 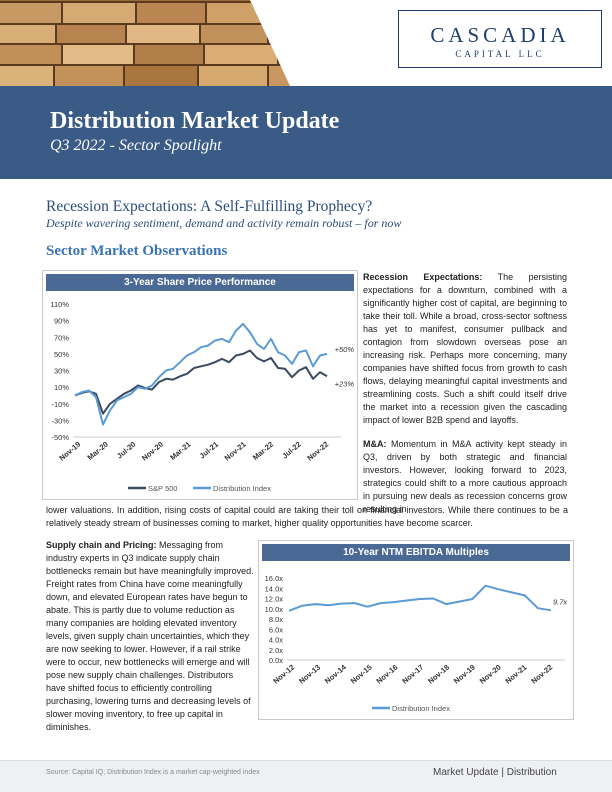 I want to click on section-title: Sector Market Observations, so click(x=137, y=251).